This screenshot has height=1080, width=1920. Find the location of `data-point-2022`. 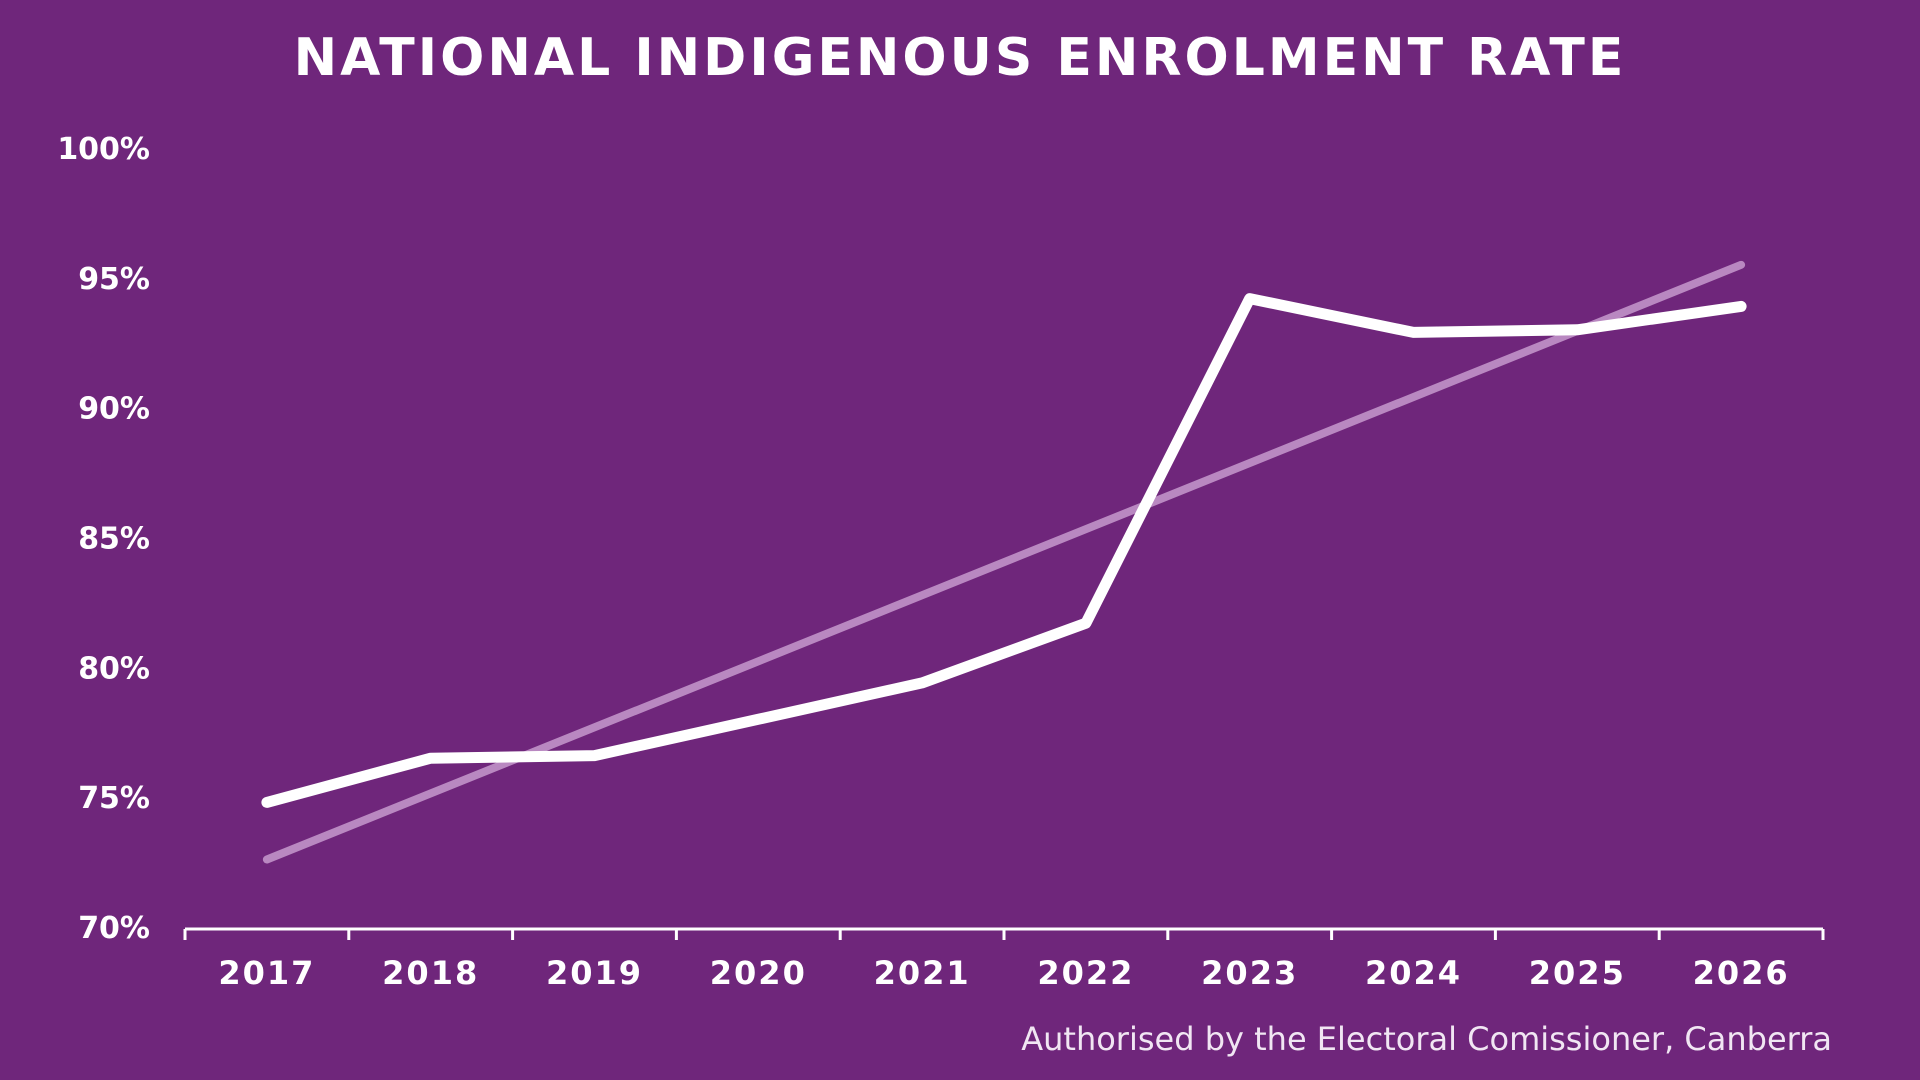

data-point-2022 is located at coordinates (1085, 623).